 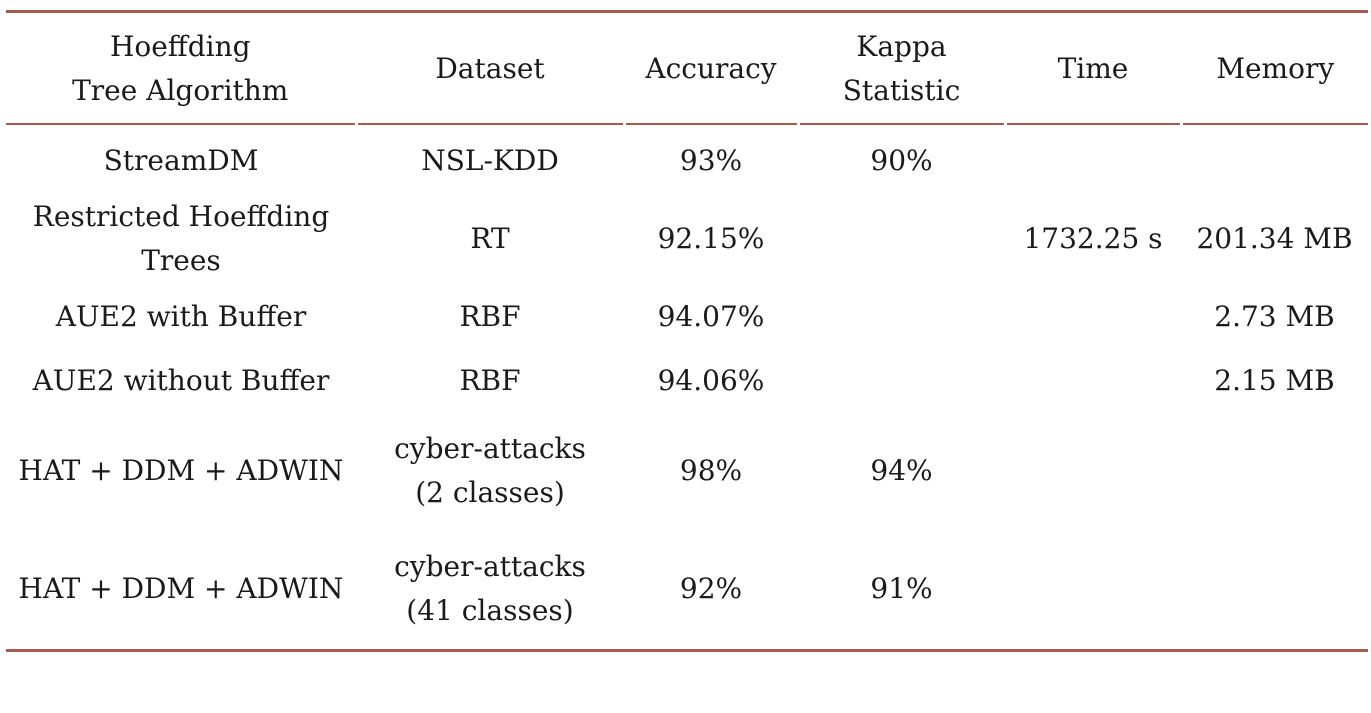 I want to click on table-row: AUE2 without Buffer RBF 94.06% 2.15 MB, so click(x=687, y=381).